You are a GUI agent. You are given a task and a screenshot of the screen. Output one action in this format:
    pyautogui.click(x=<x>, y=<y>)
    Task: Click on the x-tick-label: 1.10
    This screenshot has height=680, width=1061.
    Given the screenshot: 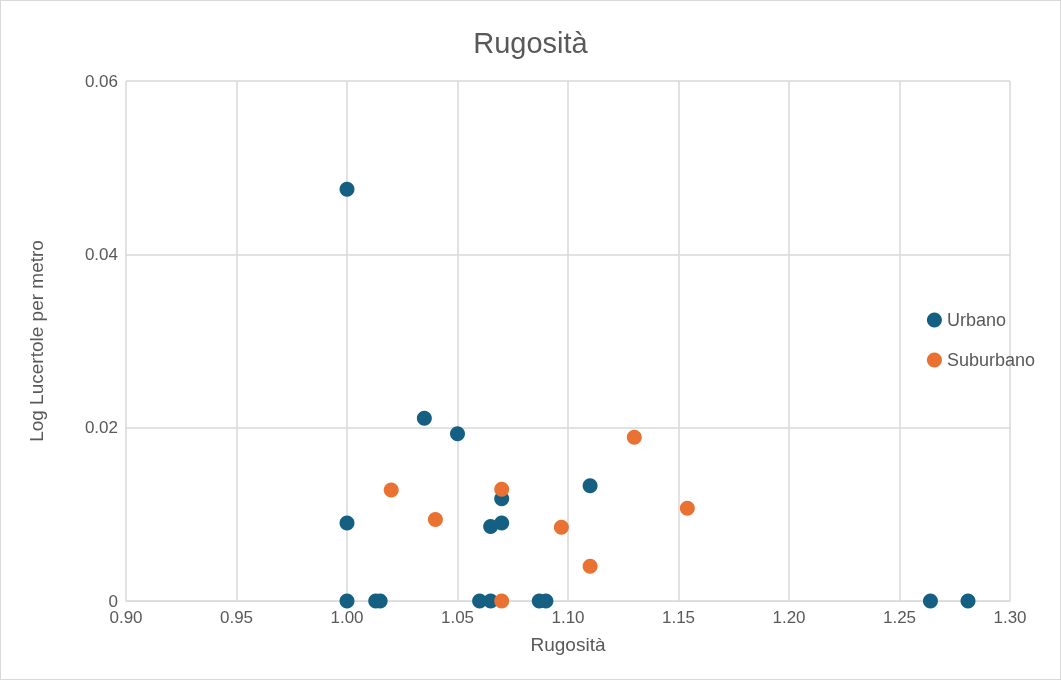 What is the action you would take?
    pyautogui.click(x=568, y=617)
    